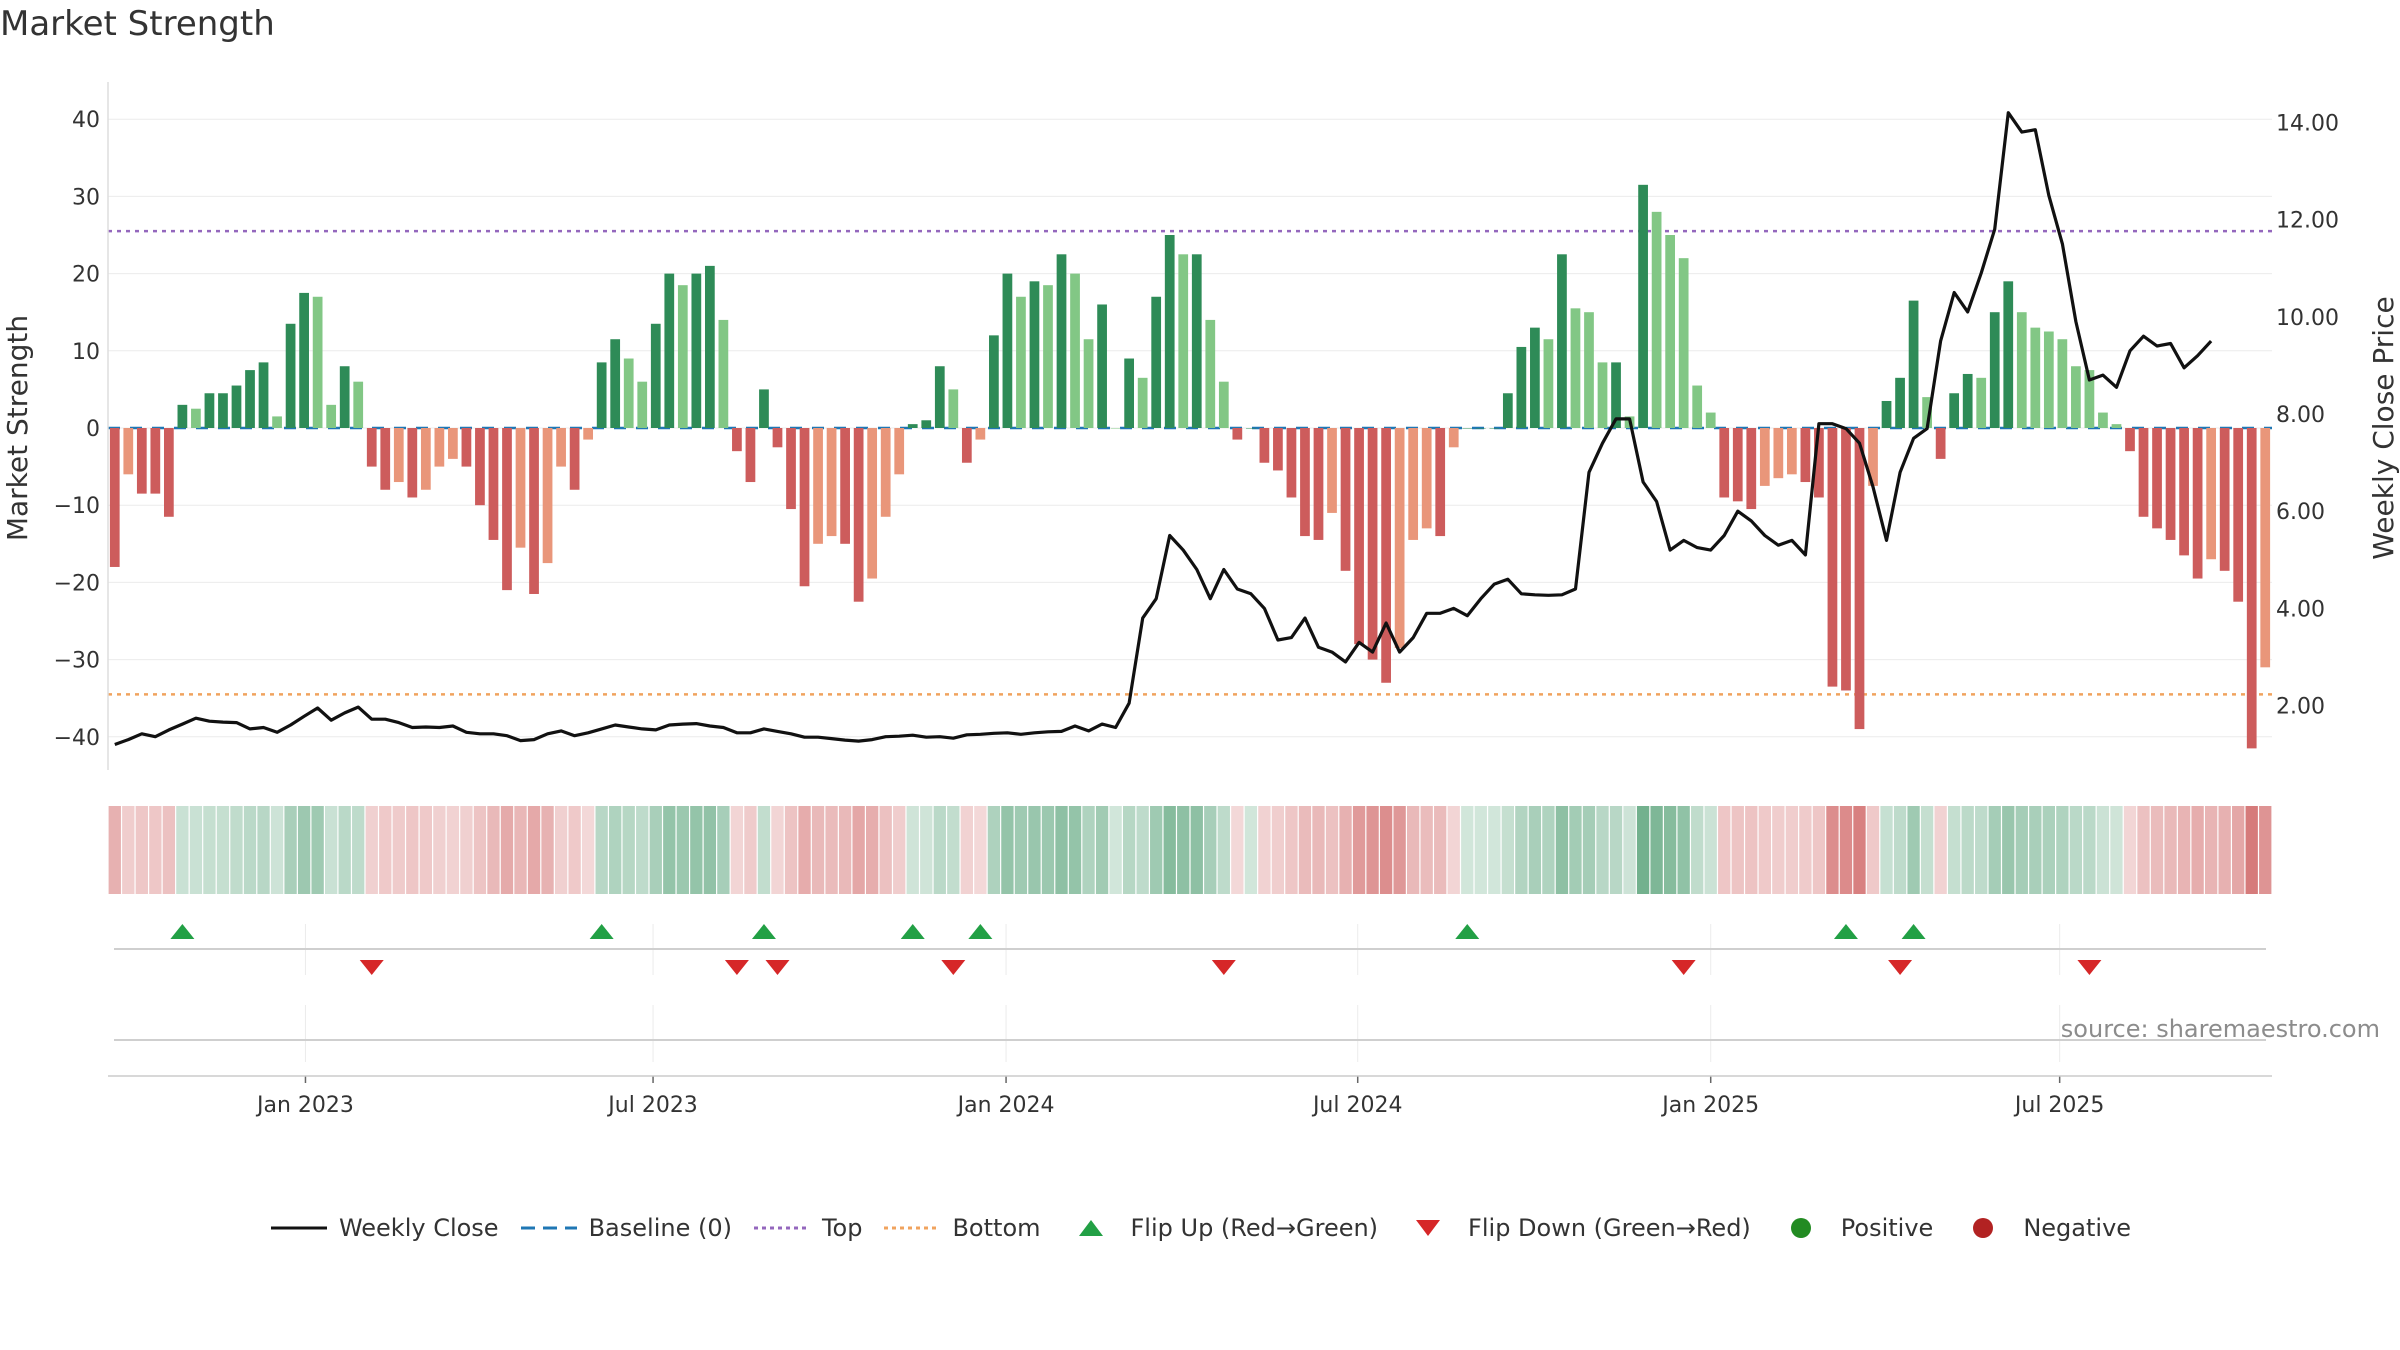 The image size is (2400, 1350). Describe the element at coordinates (781, 1228) in the screenshot. I see `dotted-symbol` at that location.